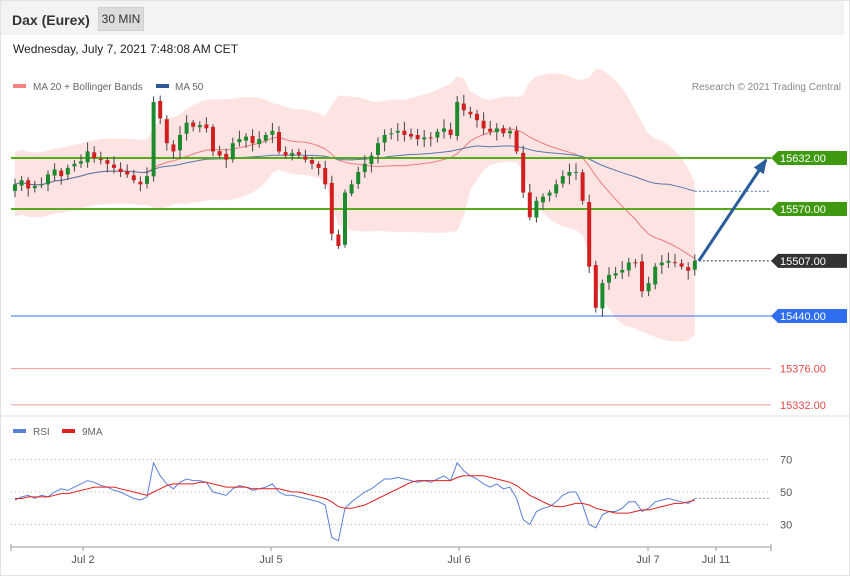  I want to click on rsi-tick-70: 70, so click(786, 461).